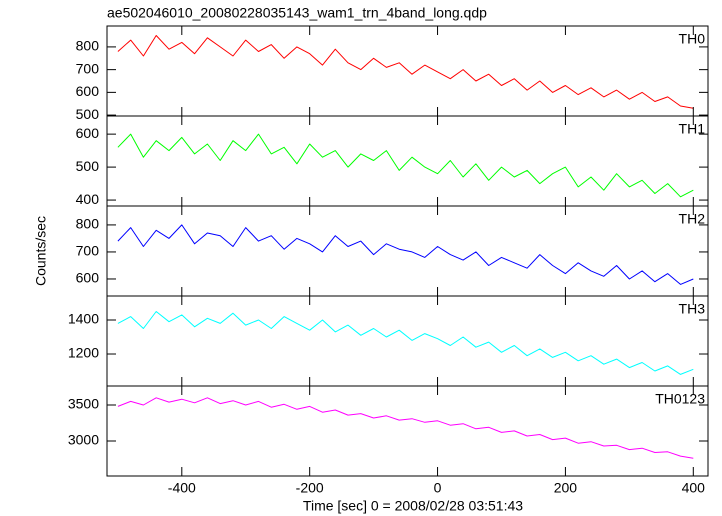 The width and height of the screenshot is (722, 516). What do you see at coordinates (566, 488) in the screenshot?
I see `x-tick-label: 200` at bounding box center [566, 488].